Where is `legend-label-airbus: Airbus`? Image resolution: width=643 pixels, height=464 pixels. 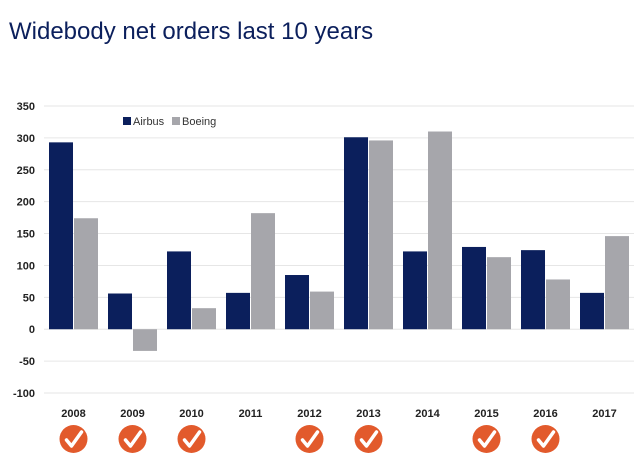 legend-label-airbus: Airbus is located at coordinates (149, 122).